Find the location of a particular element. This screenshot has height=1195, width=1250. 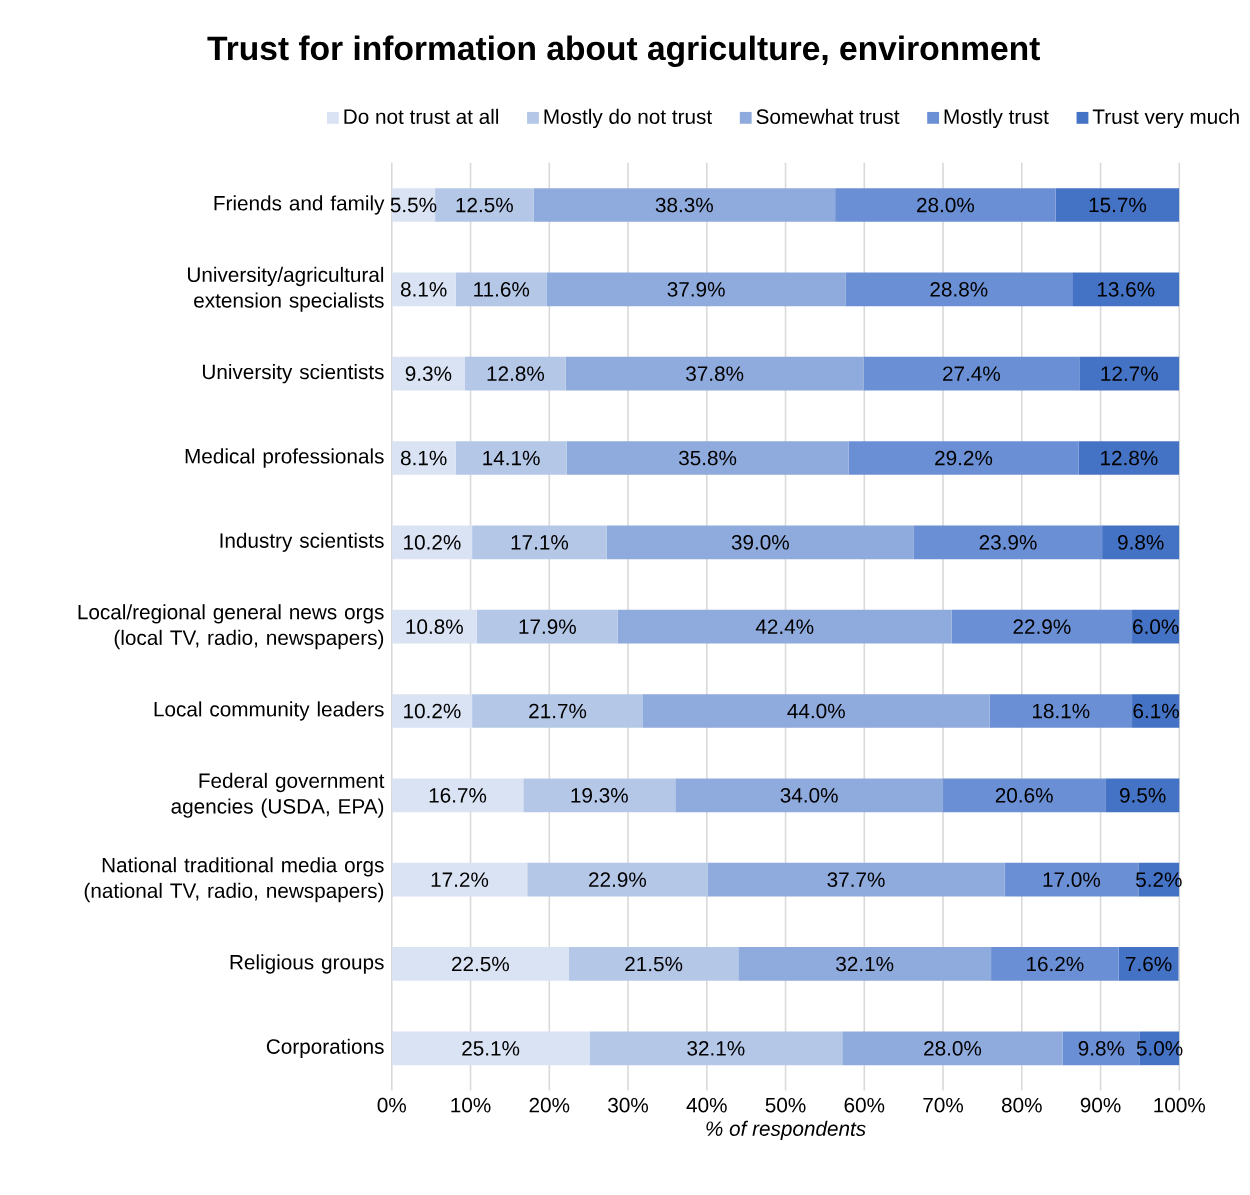

data-label: 19.3% is located at coordinates (599, 795).